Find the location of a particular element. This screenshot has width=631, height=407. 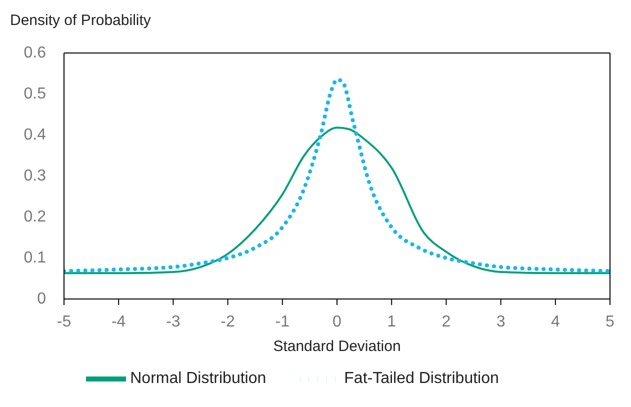

x-tick-label: 5 is located at coordinates (610, 321).